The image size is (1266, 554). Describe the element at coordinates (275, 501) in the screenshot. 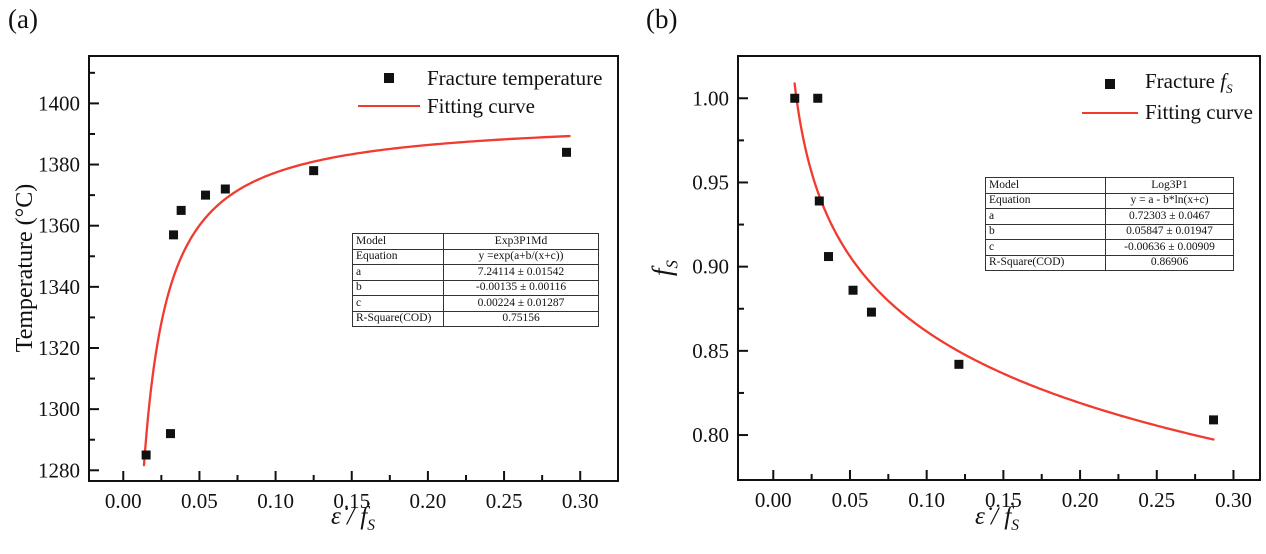

I see `x-tick-label: 0.10` at that location.